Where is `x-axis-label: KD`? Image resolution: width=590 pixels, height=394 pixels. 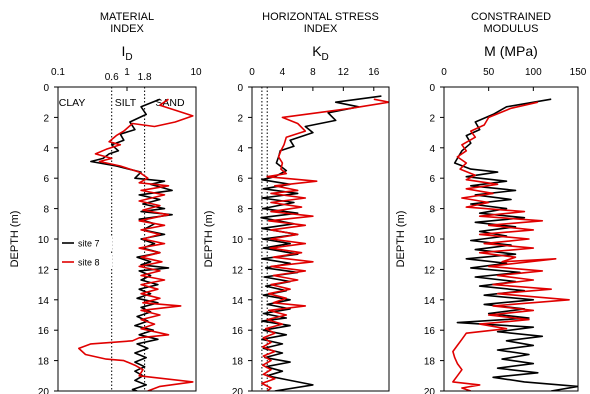
x-axis-label: KD is located at coordinates (320, 53).